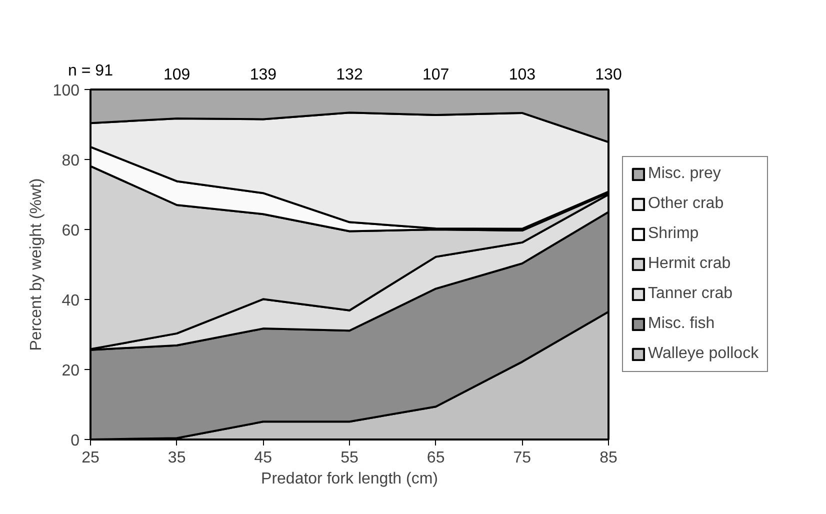 The width and height of the screenshot is (826, 514). What do you see at coordinates (91, 71) in the screenshot?
I see `annotation: n = 91` at bounding box center [91, 71].